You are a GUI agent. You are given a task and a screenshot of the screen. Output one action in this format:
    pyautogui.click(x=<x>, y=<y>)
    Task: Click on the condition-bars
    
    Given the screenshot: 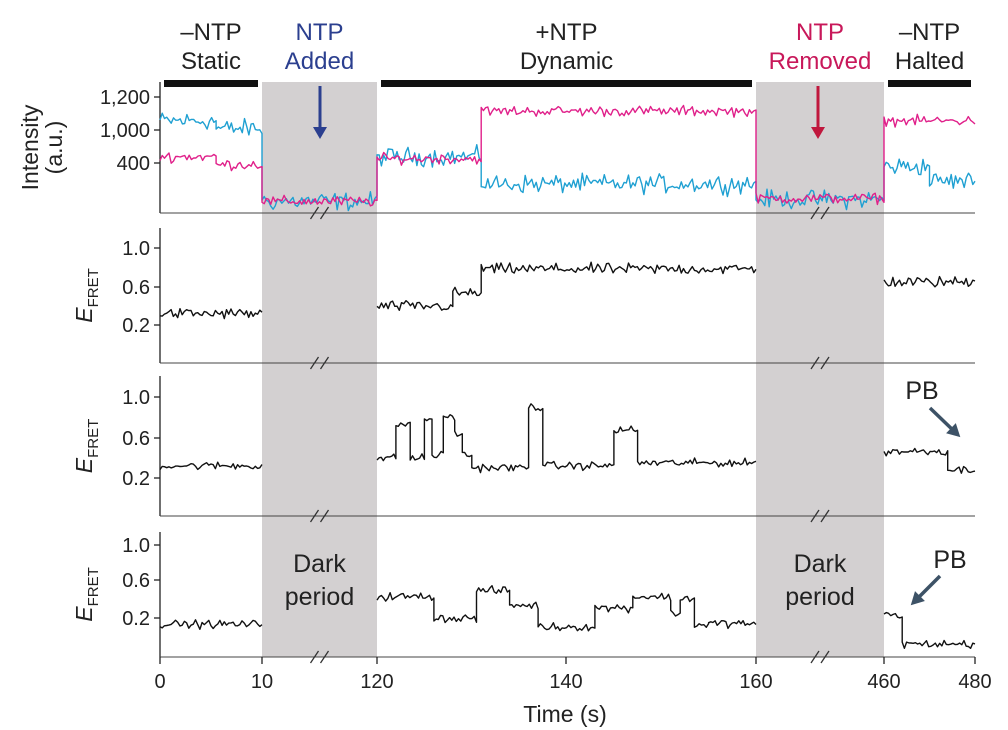 What is the action you would take?
    pyautogui.click(x=567, y=83)
    